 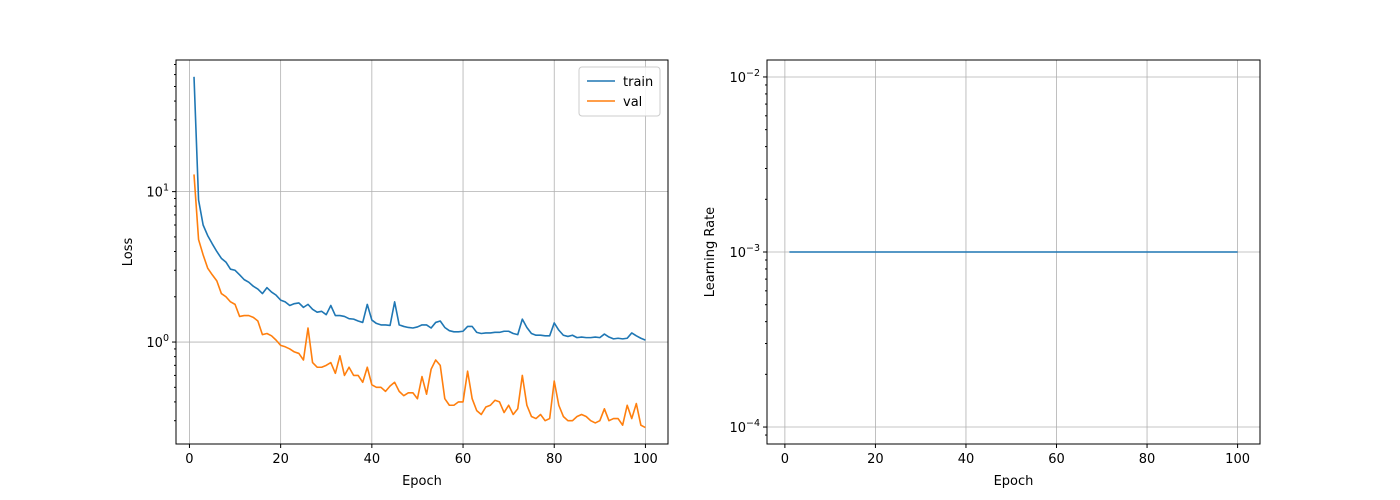 I want to click on y-tick-label: 10⁻⁴, so click(x=744, y=427).